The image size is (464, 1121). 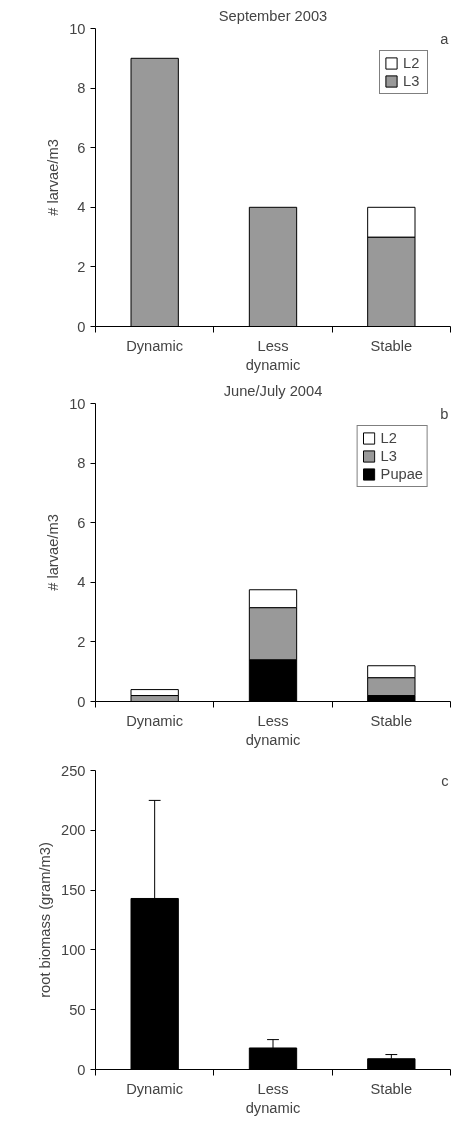 What do you see at coordinates (77, 1009) in the screenshot?
I see `y-tick-label: 50` at bounding box center [77, 1009].